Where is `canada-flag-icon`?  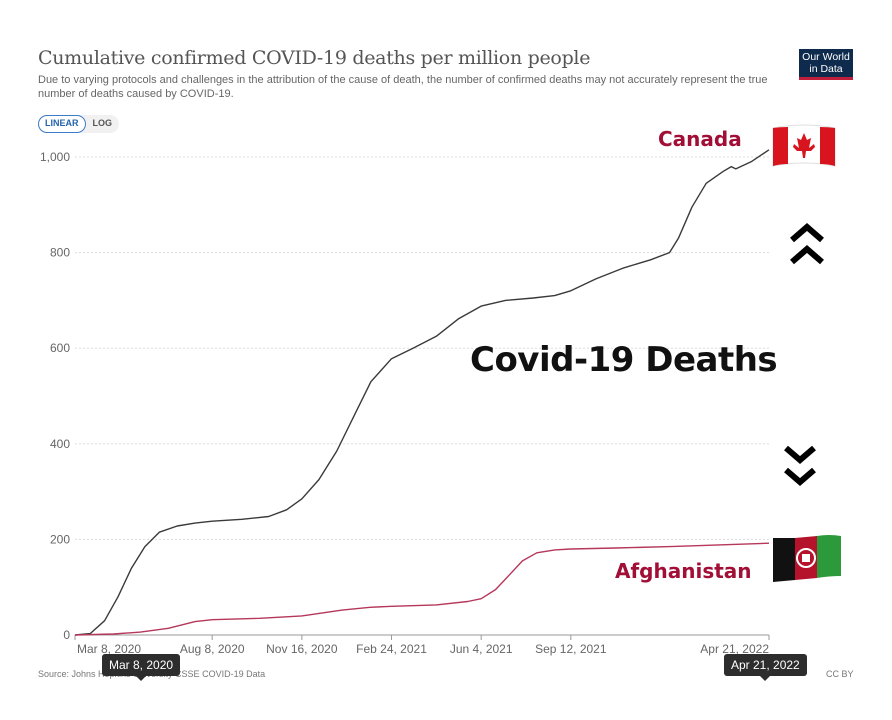
canada-flag-icon is located at coordinates (804, 145).